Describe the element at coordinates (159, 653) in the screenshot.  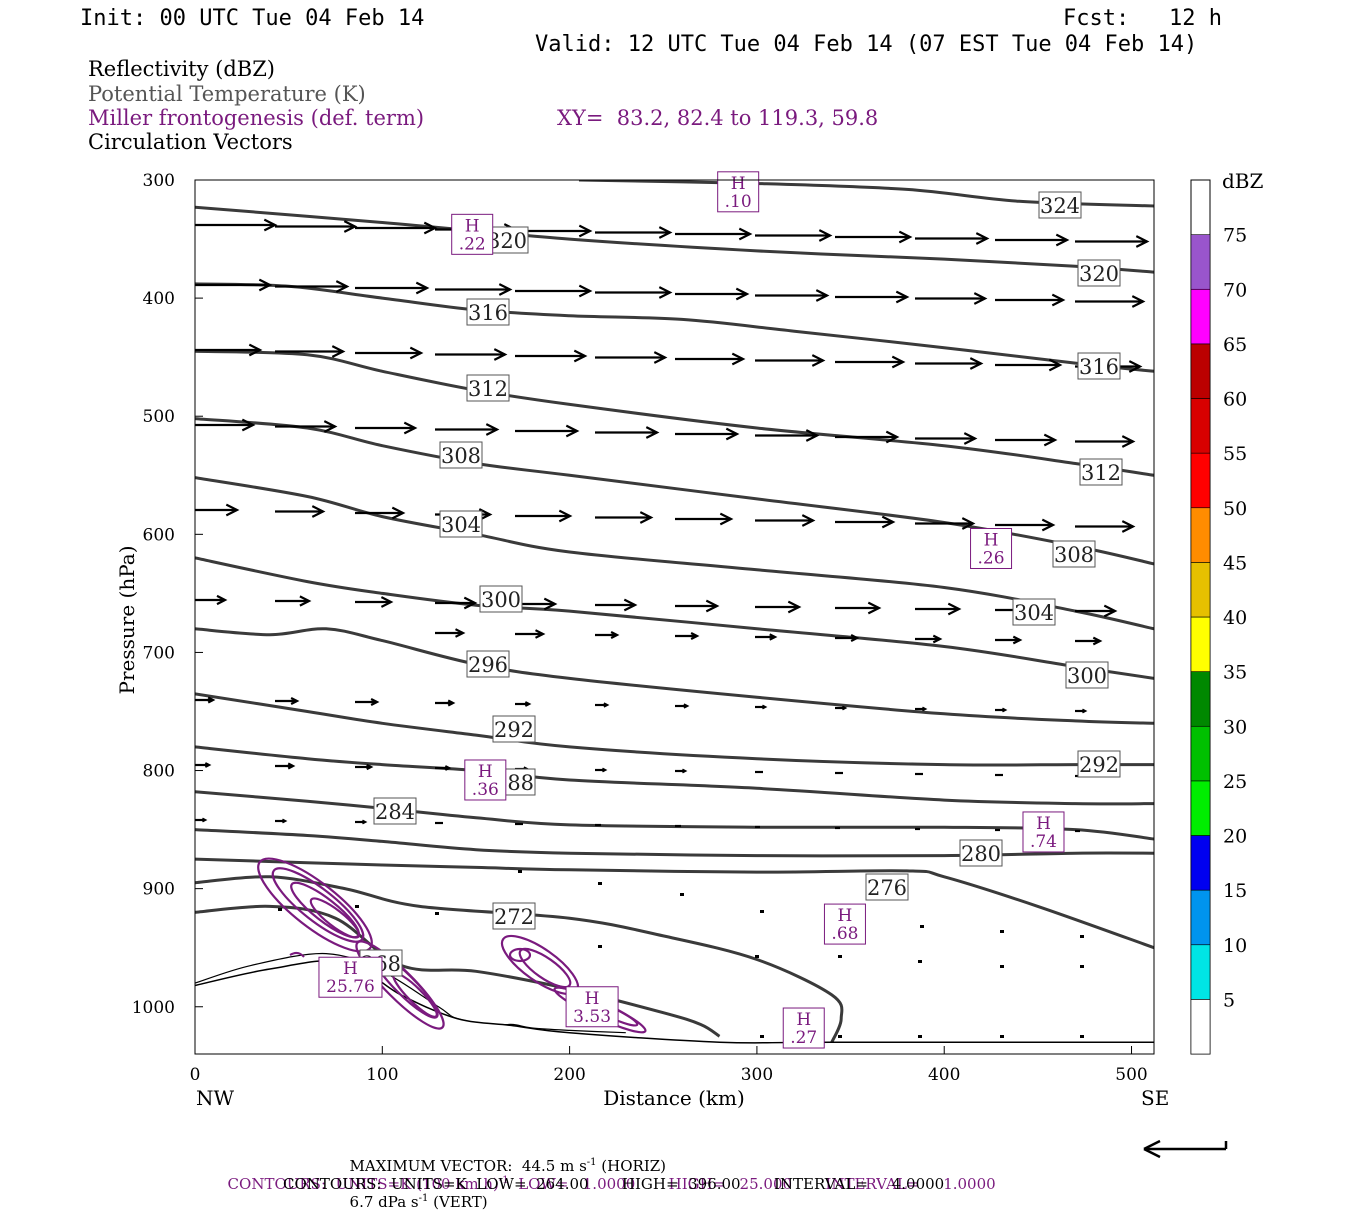
I see `y-tick-label: 700` at that location.